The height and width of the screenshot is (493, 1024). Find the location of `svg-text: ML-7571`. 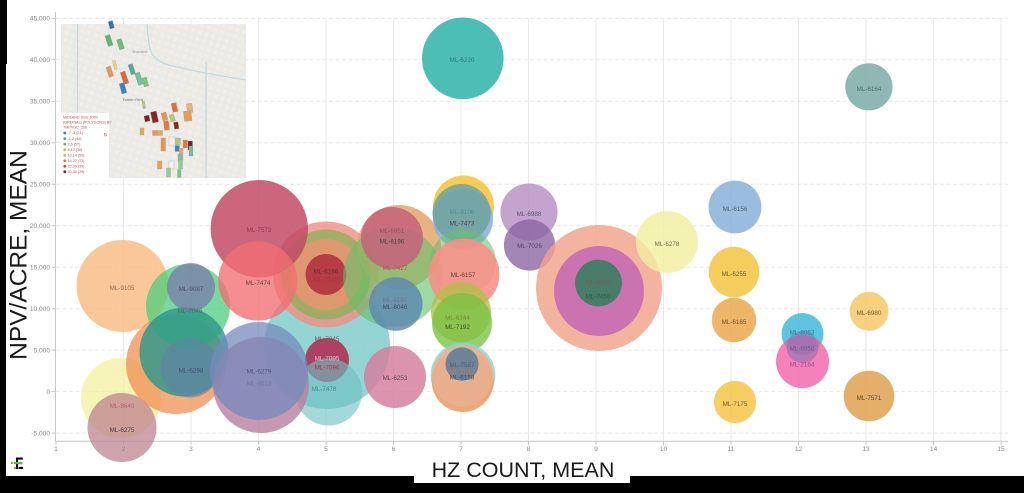

svg-text: ML-7571 is located at coordinates (869, 398).